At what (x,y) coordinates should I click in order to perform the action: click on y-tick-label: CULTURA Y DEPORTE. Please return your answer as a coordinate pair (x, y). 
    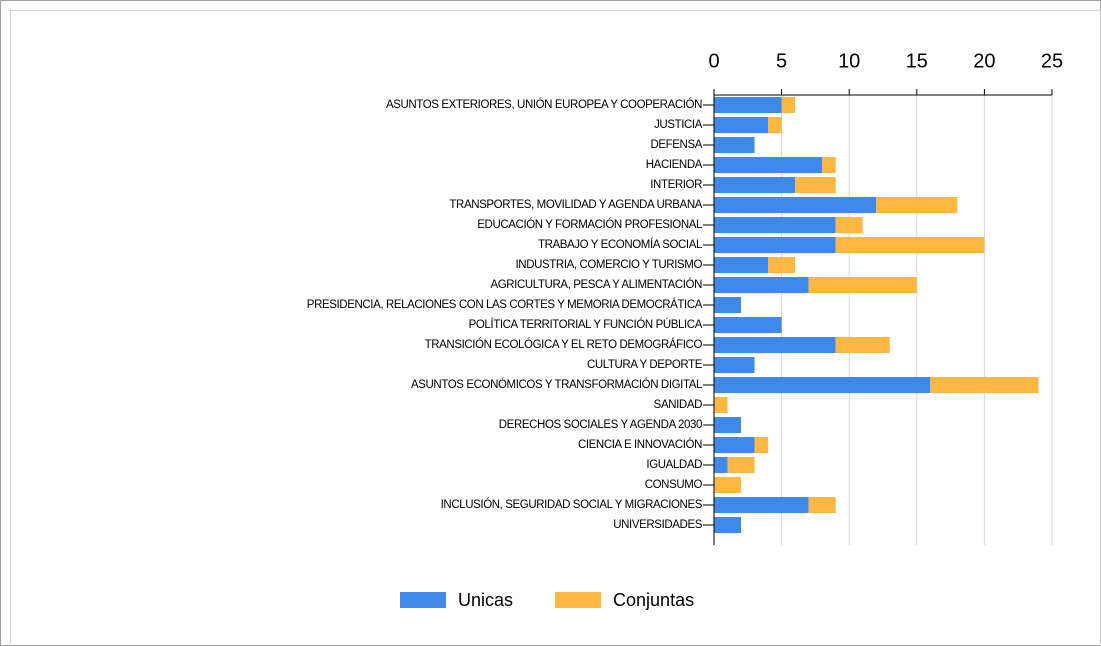
    Looking at the image, I should click on (645, 365).